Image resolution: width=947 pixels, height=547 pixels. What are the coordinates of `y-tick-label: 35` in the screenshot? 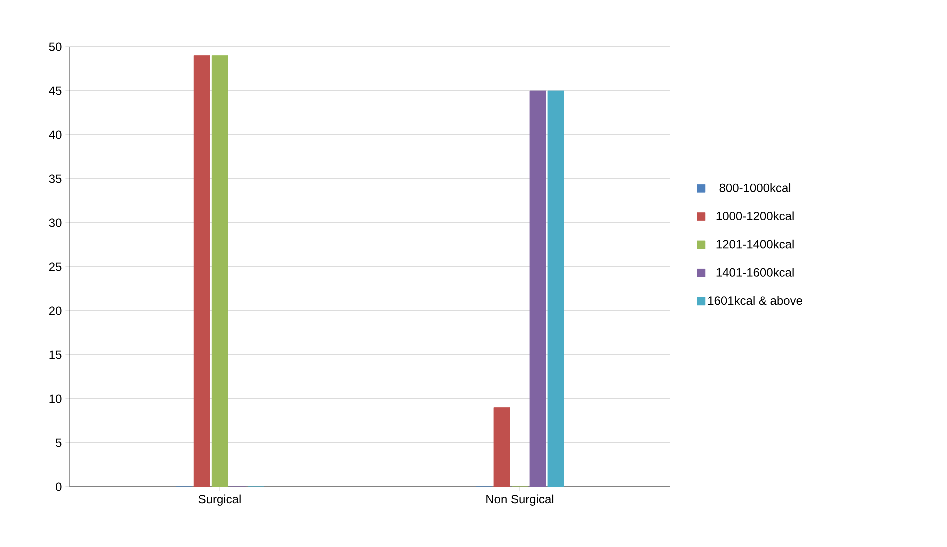 It's located at (55, 179).